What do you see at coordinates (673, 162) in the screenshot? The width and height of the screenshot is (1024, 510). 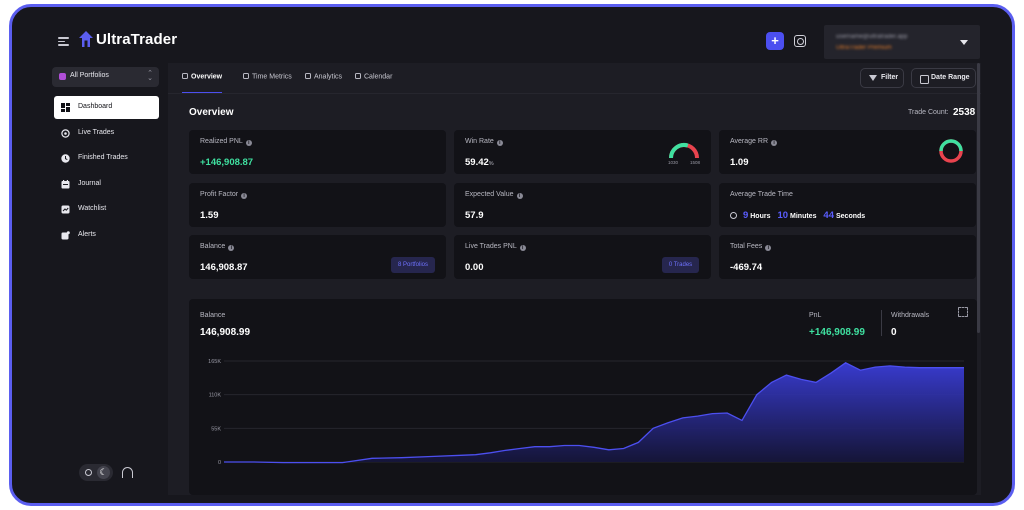 I see `gauge-wins-label: 1030` at bounding box center [673, 162].